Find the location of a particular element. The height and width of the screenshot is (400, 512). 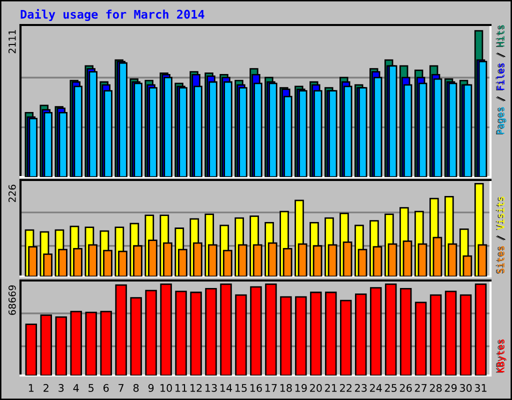

x-tick-label: 11 is located at coordinates (181, 388).